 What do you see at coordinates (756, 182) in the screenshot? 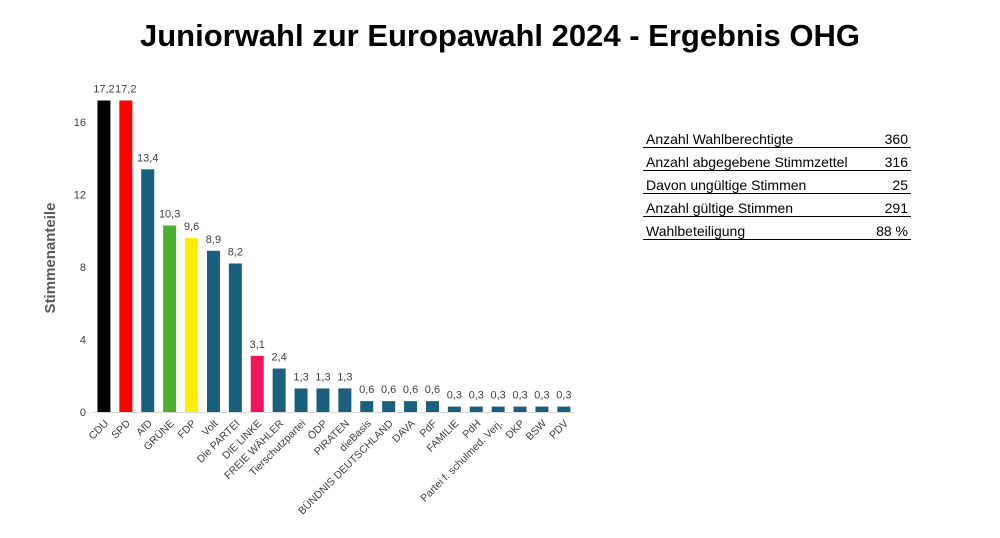
I see `stat-label: Davon ungültige Stimmen` at bounding box center [756, 182].